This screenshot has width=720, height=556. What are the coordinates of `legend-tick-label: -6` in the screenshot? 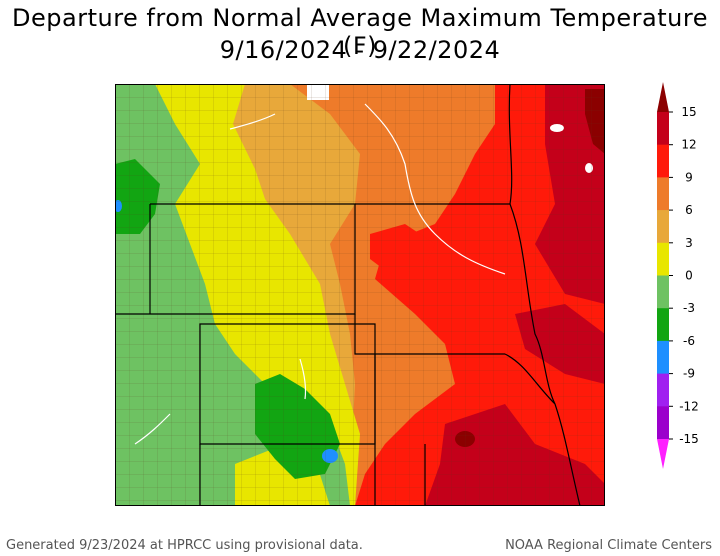 It's located at (689, 341).